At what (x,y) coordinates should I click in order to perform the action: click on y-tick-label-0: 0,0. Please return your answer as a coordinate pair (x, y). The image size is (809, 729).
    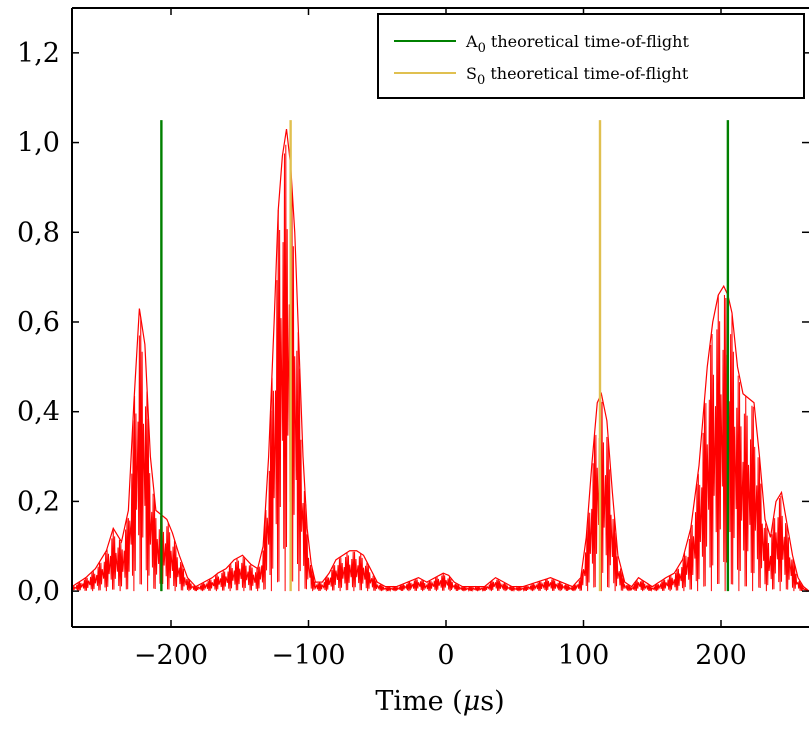
    Looking at the image, I should click on (38, 591).